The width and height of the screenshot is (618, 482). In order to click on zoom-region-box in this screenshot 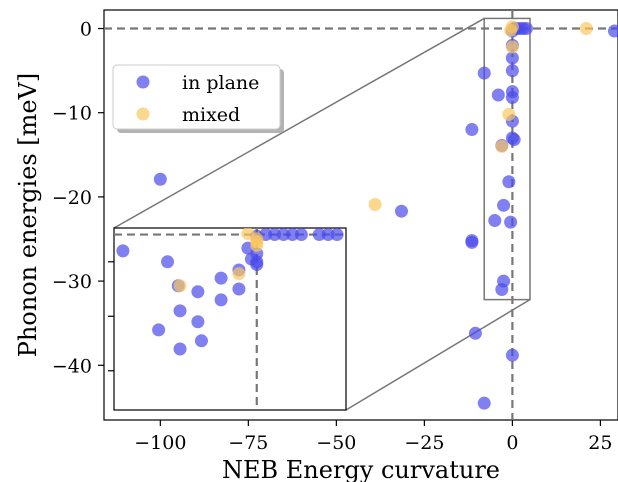, I will do `click(507, 159)`.